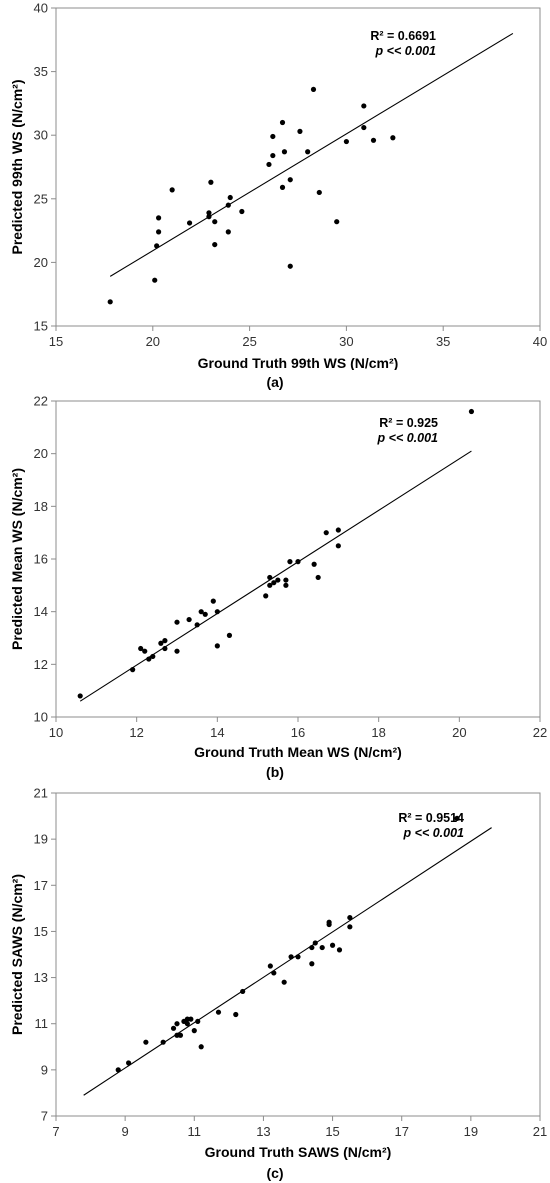 The image size is (550, 1183). I want to click on y-axis-title: Predicted SAWS (N/cm²), so click(17, 954).